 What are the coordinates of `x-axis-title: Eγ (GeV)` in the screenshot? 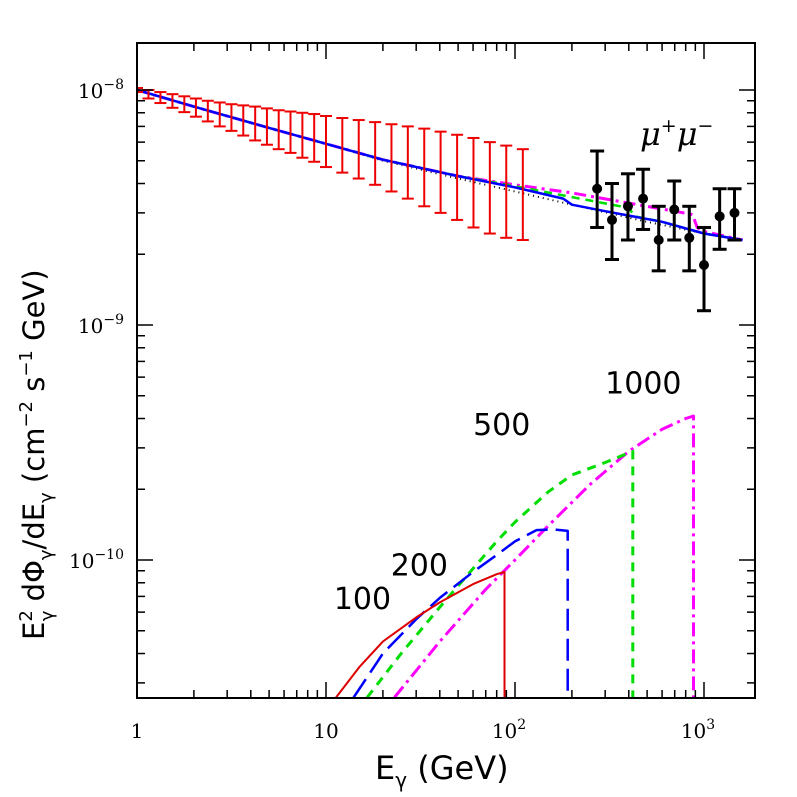 It's located at (442, 770).